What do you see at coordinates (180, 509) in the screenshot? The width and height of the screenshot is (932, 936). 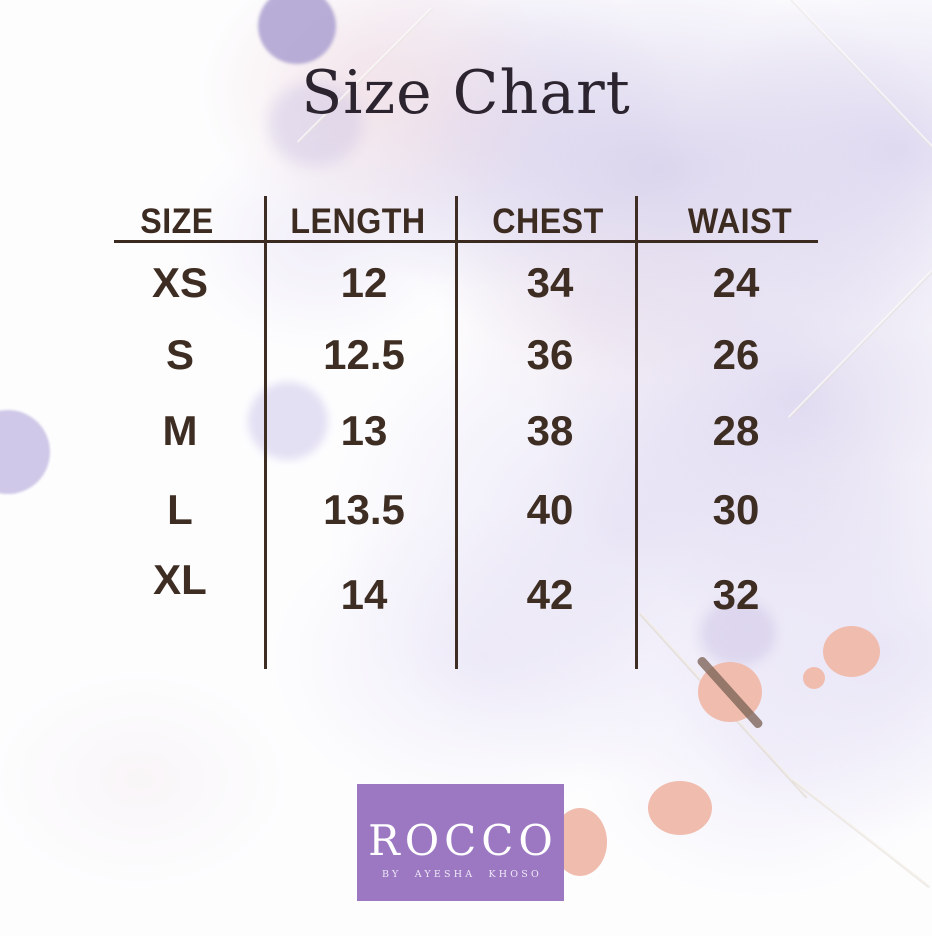 I see `table-cell-size: L` at bounding box center [180, 509].